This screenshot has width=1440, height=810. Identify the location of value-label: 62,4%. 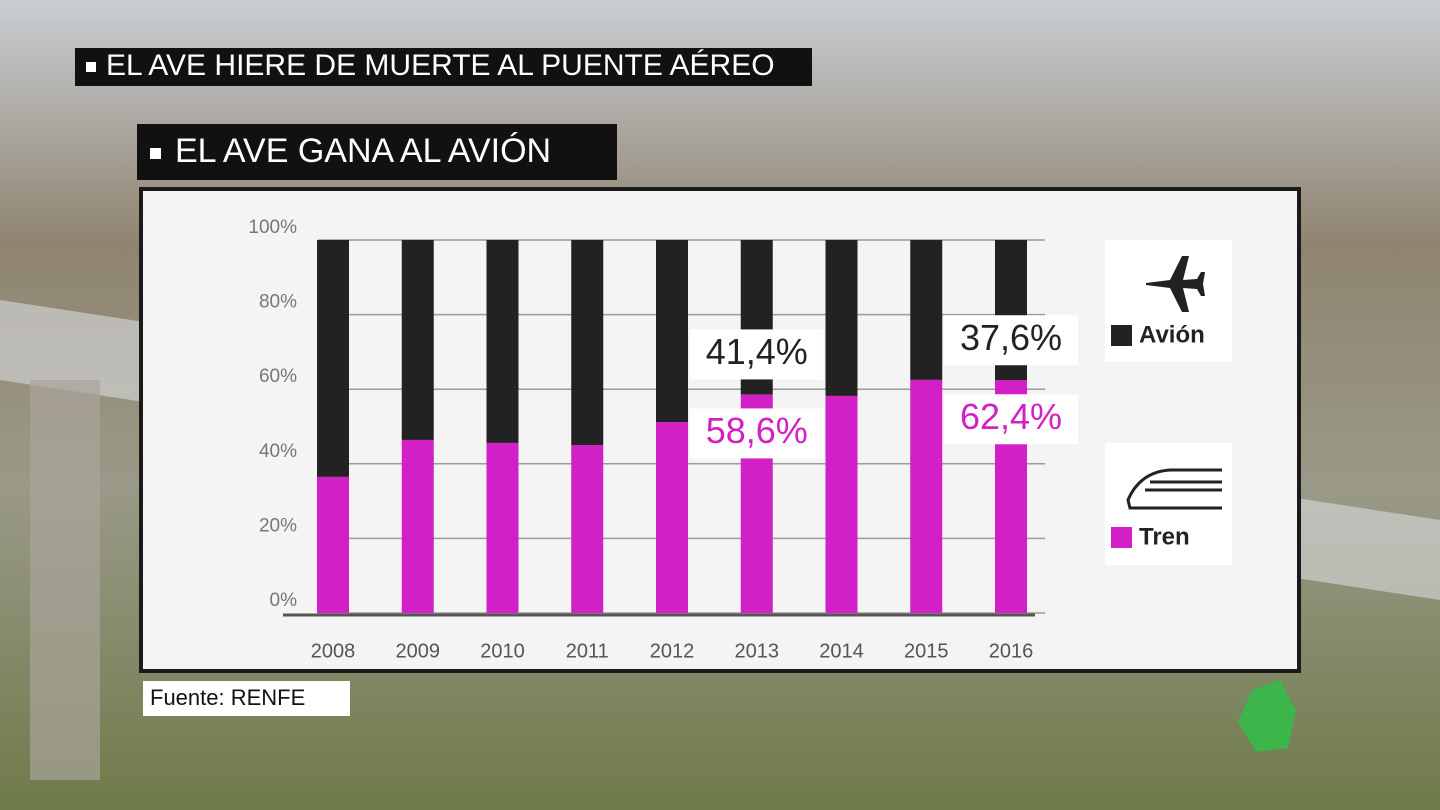
(1011, 416).